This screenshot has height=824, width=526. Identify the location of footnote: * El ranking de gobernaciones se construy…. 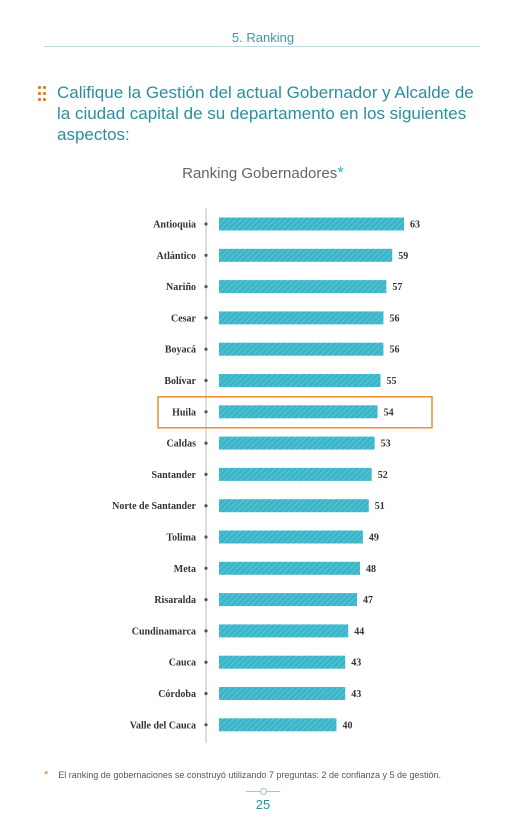
(269, 775).